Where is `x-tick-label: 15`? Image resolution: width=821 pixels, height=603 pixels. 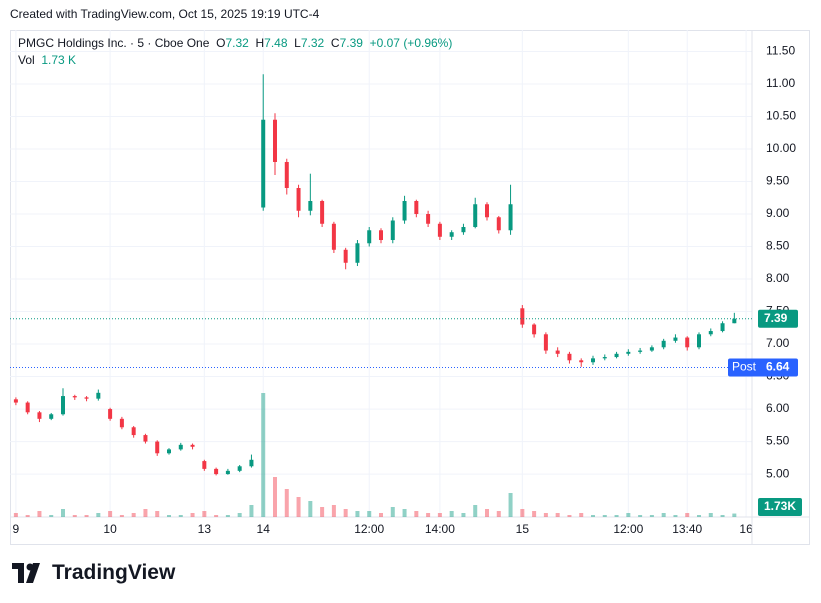 x-tick-label: 15 is located at coordinates (523, 529).